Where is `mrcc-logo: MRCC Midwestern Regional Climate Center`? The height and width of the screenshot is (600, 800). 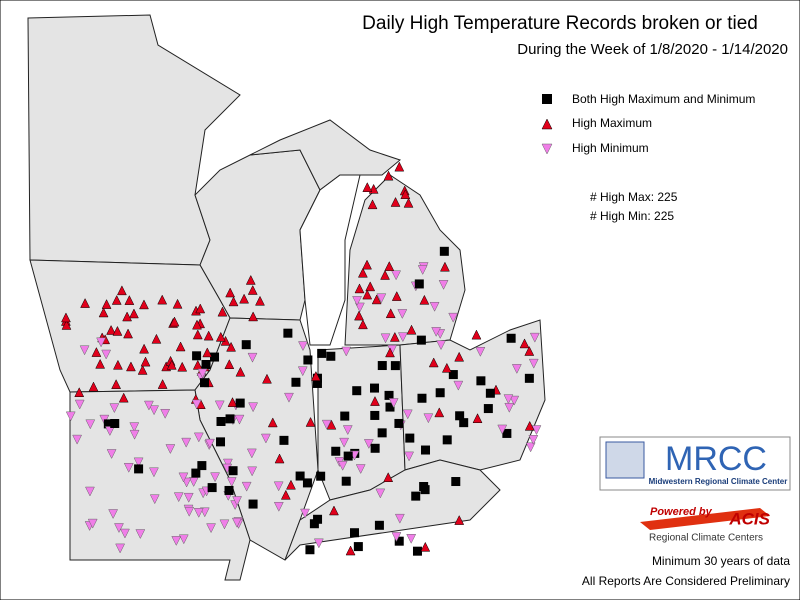 mrcc-logo: MRCC Midwestern Regional Climate Center is located at coordinates (695, 463).